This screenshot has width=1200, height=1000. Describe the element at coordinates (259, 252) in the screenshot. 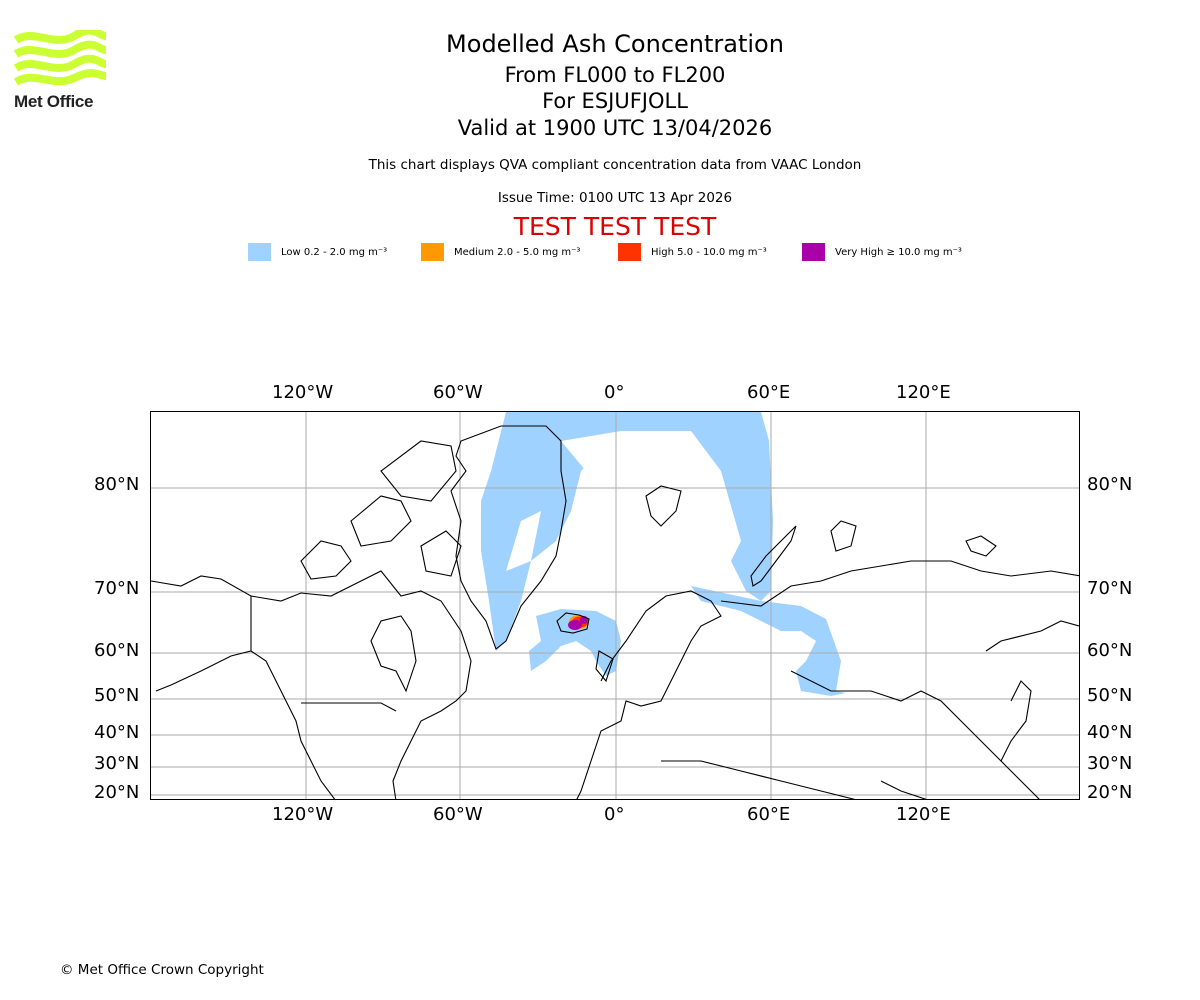

I see `legend-swatch-low` at that location.